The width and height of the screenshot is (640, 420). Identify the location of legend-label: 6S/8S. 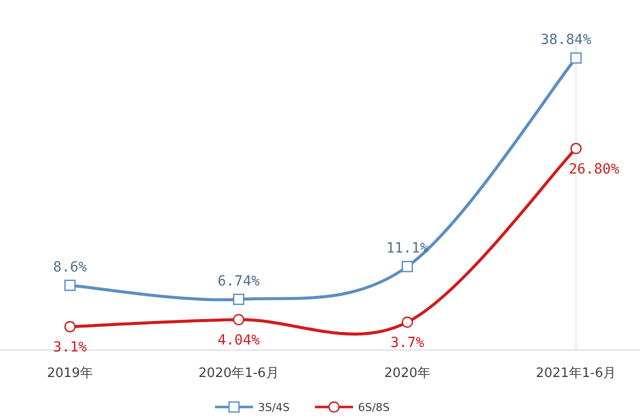
(374, 407).